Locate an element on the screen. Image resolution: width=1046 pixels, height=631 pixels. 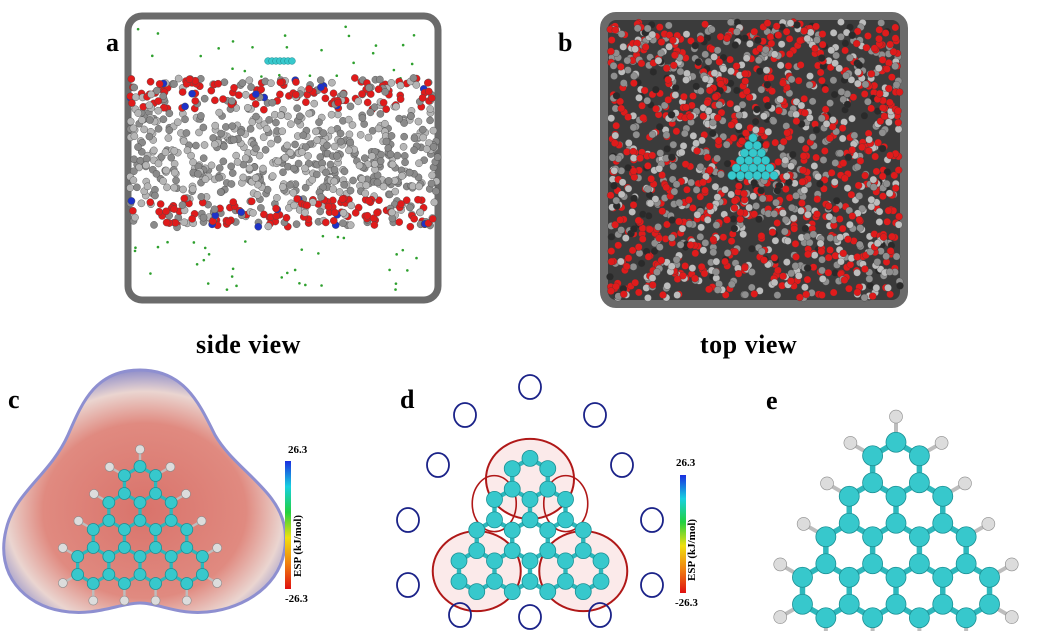
contour-lines is located at coordinates (530, 502).